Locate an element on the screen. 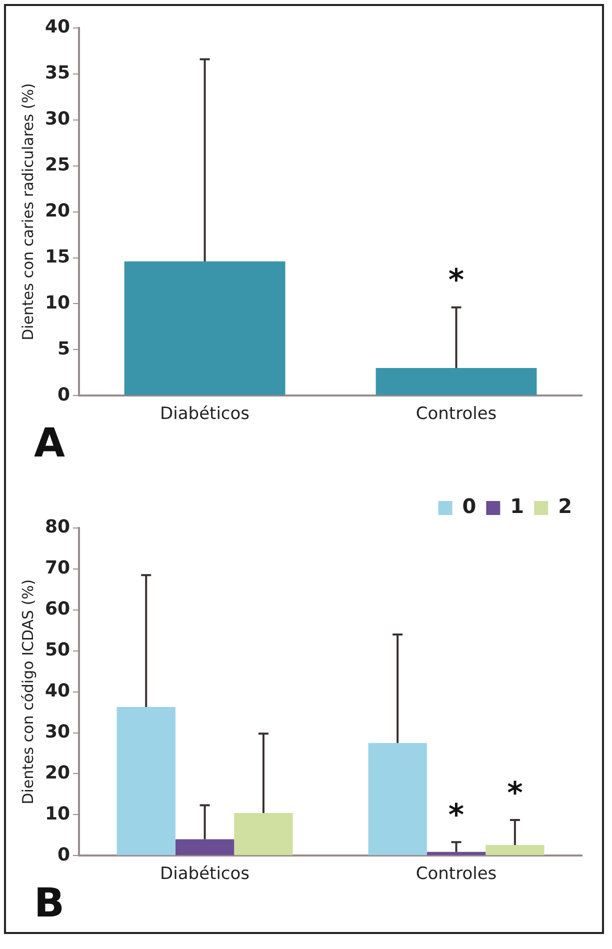  y-axis-title: Dientes con caries radiculares (%) is located at coordinates (27, 211).